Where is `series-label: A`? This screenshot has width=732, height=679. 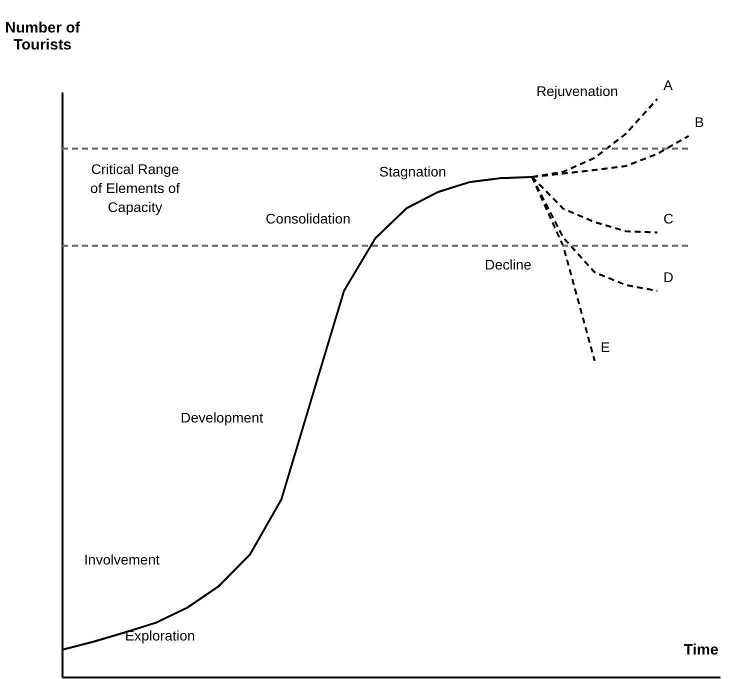
series-label: A is located at coordinates (668, 84).